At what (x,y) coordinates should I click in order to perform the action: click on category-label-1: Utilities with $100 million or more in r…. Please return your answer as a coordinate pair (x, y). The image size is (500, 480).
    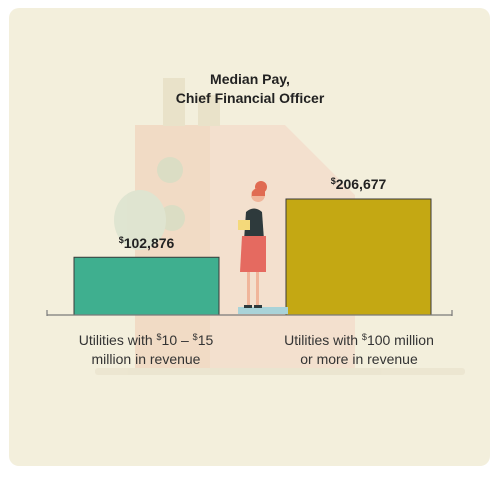
    Looking at the image, I should click on (359, 349).